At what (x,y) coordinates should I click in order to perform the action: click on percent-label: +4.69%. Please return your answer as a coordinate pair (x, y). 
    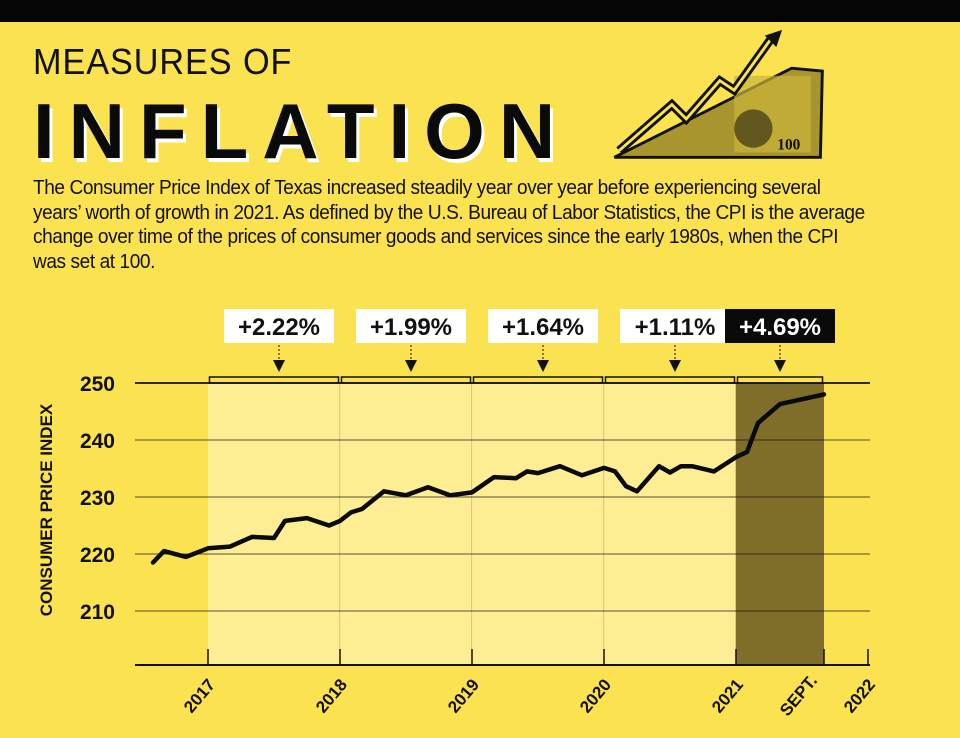
    Looking at the image, I should click on (780, 327).